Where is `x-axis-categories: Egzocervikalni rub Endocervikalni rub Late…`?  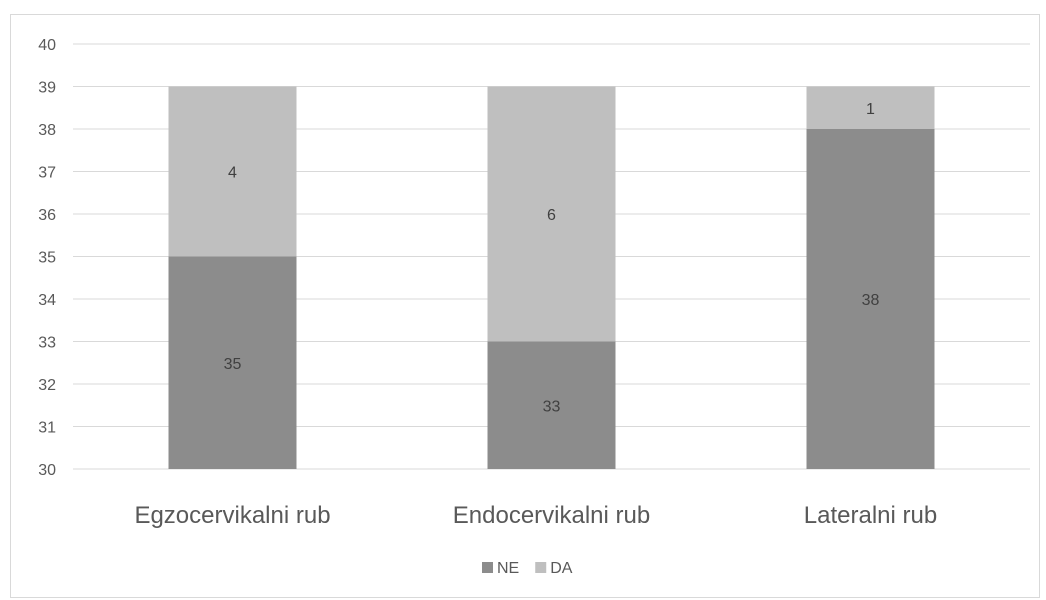 x-axis-categories: Egzocervikalni rub Endocervikalni rub Late… is located at coordinates (535, 515).